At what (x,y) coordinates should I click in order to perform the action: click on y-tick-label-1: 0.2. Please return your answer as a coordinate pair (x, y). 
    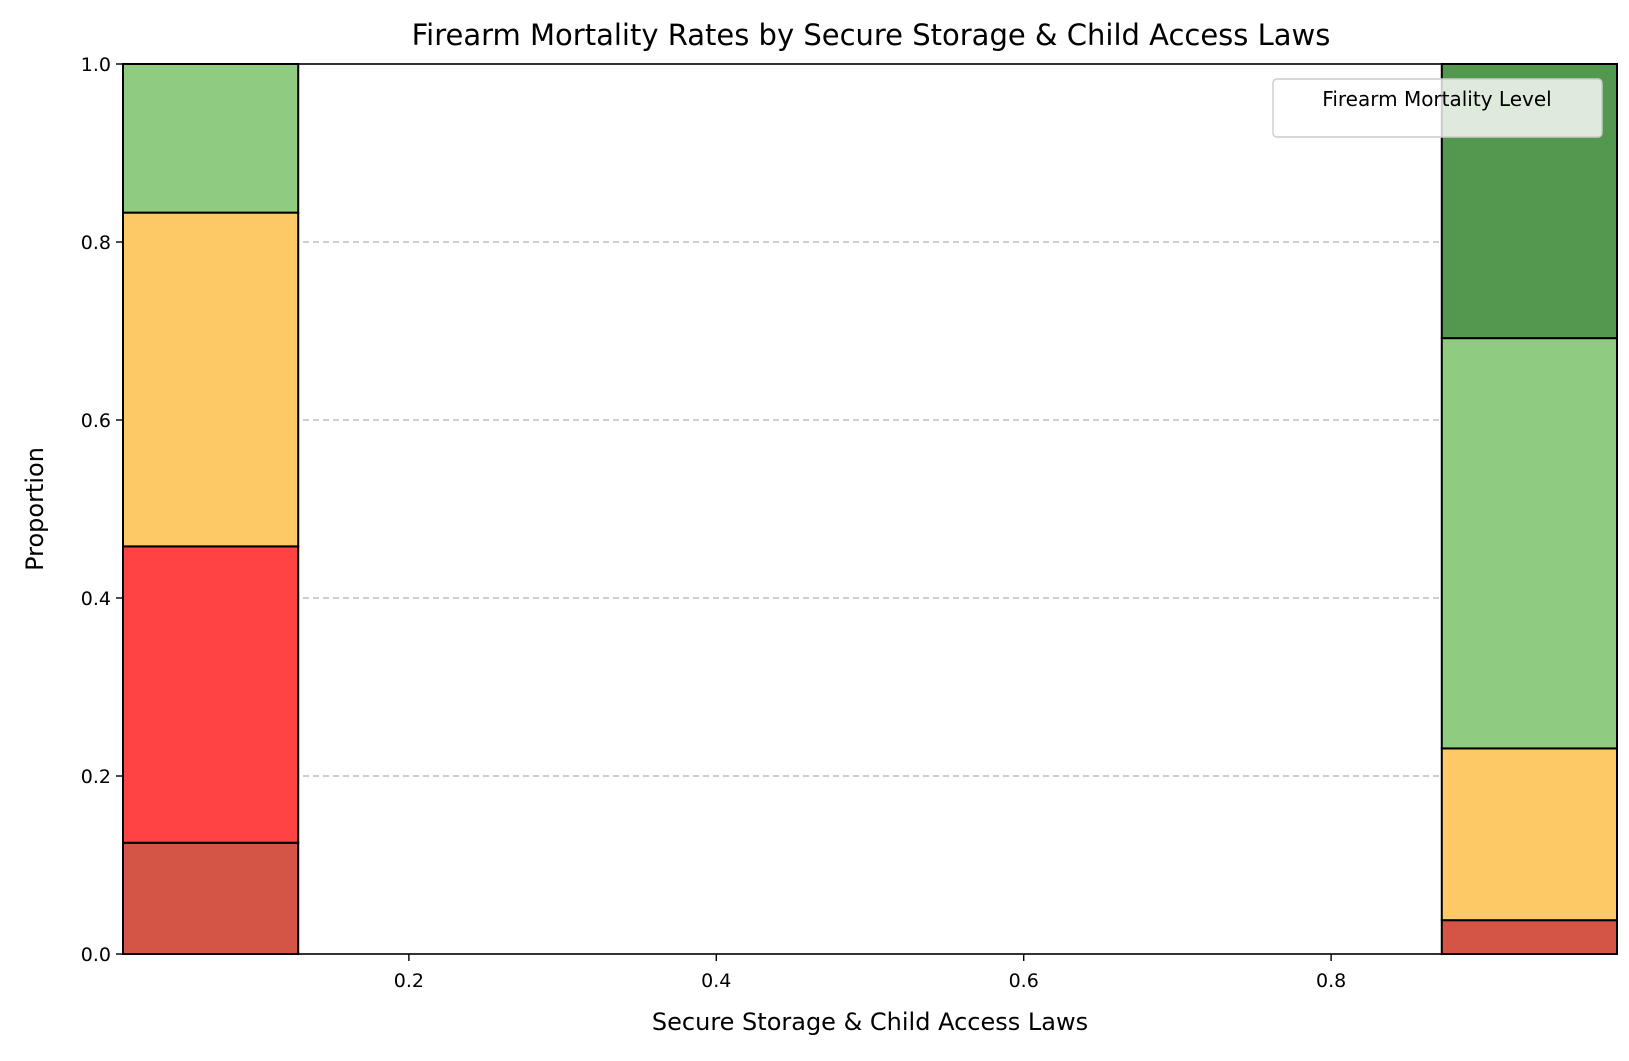
    Looking at the image, I should click on (96, 777).